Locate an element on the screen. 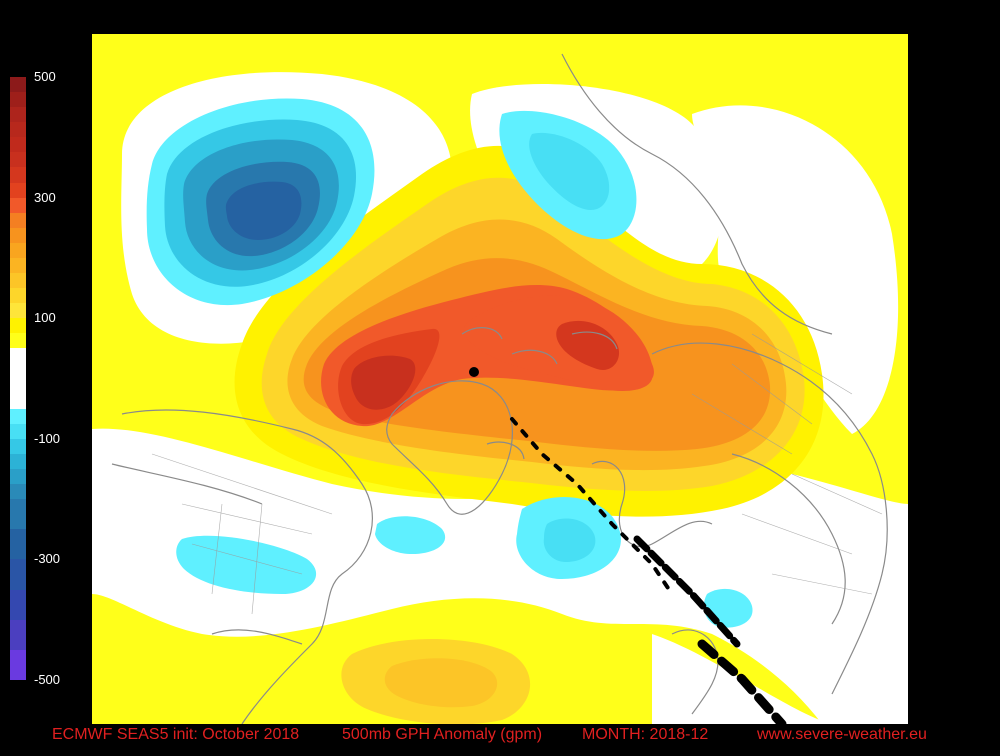 The width and height of the screenshot is (1000, 756). borders-europe-asia is located at coordinates (787, 464).